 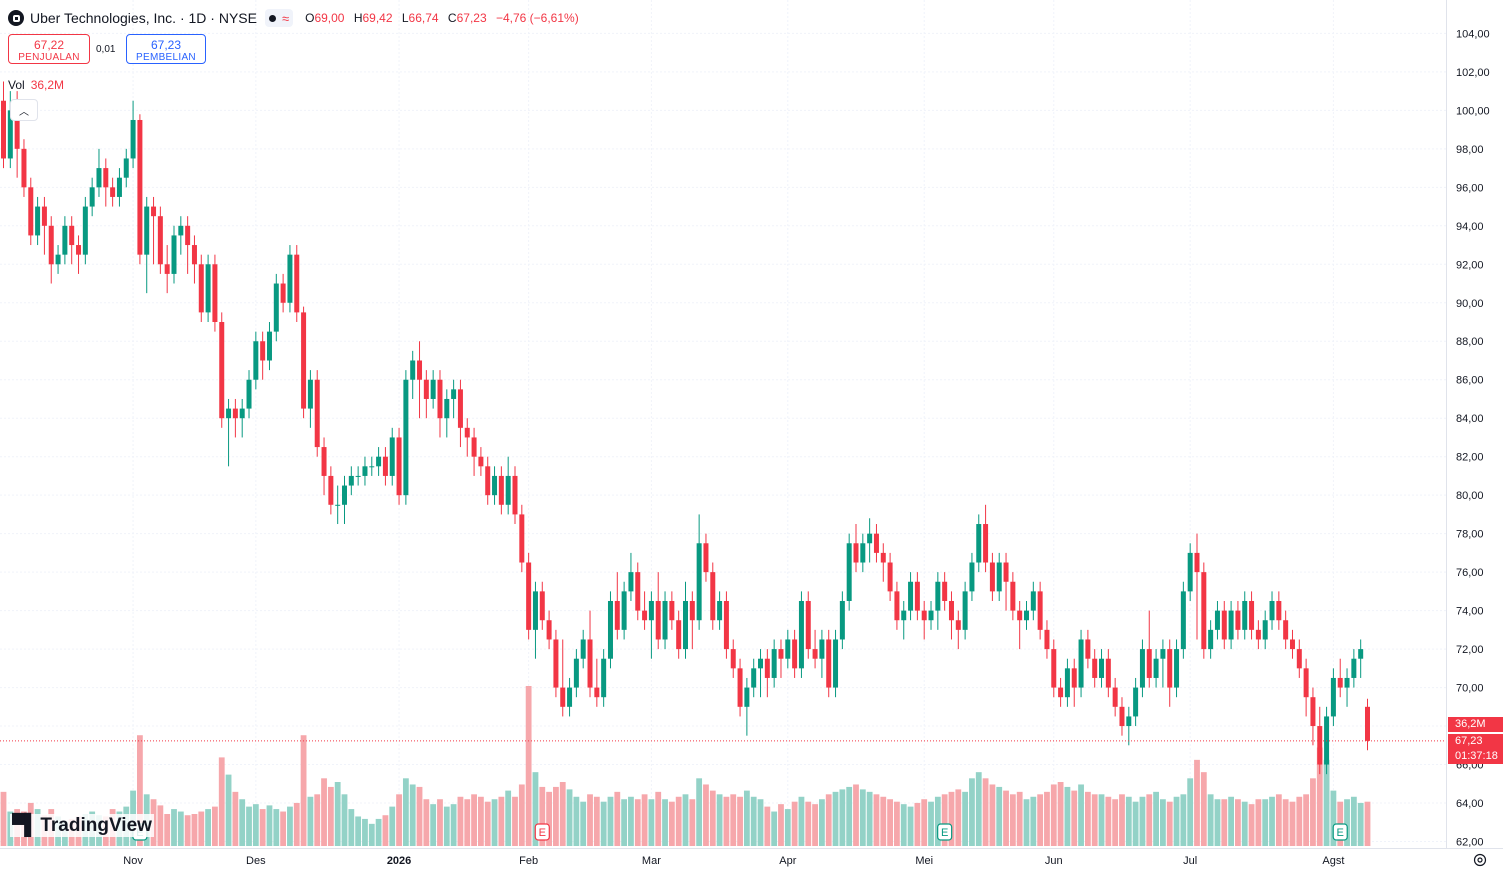 What do you see at coordinates (82, 825) in the screenshot?
I see `tradingview-logo: ▀▌ TradingView` at bounding box center [82, 825].